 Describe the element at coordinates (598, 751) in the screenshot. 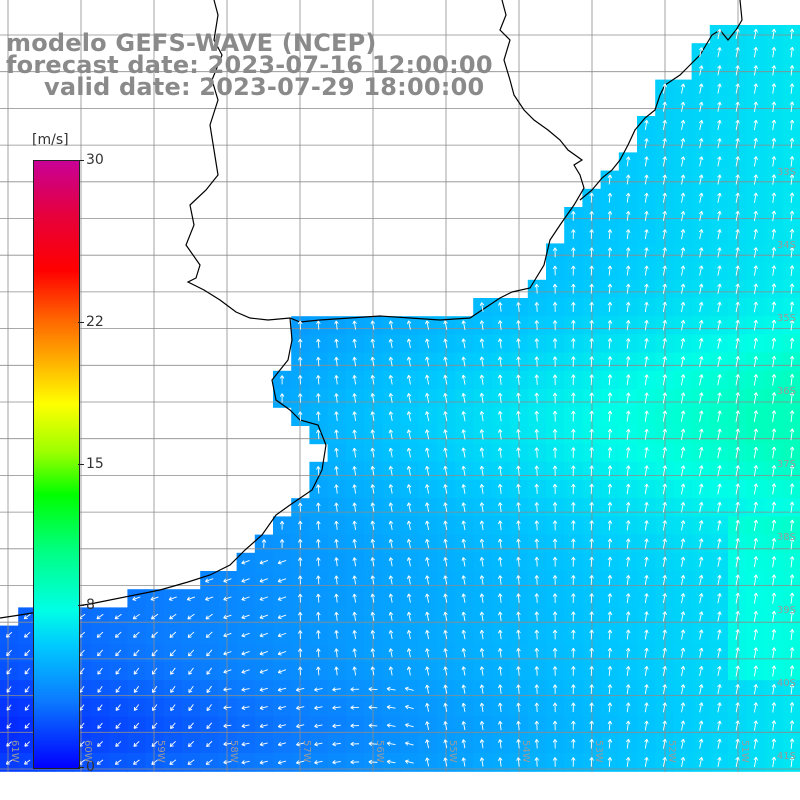

I see `longitude-label: 53W` at that location.